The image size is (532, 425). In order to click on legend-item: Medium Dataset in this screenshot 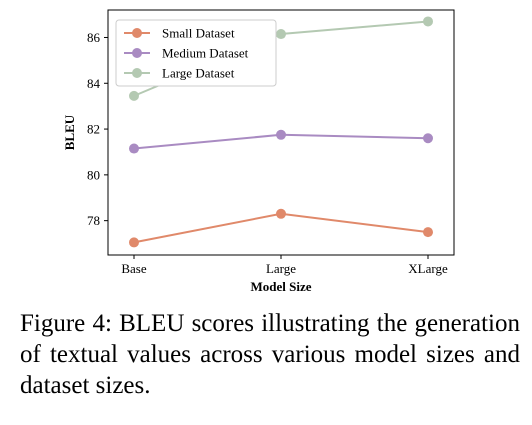, I will do `click(186, 53)`.